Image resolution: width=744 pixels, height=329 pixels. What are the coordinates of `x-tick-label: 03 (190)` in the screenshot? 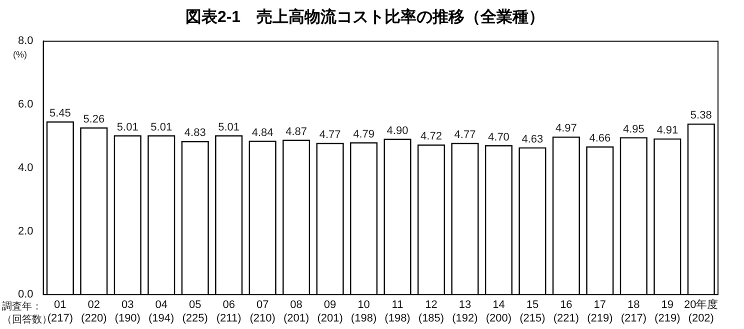 It's located at (127, 311).